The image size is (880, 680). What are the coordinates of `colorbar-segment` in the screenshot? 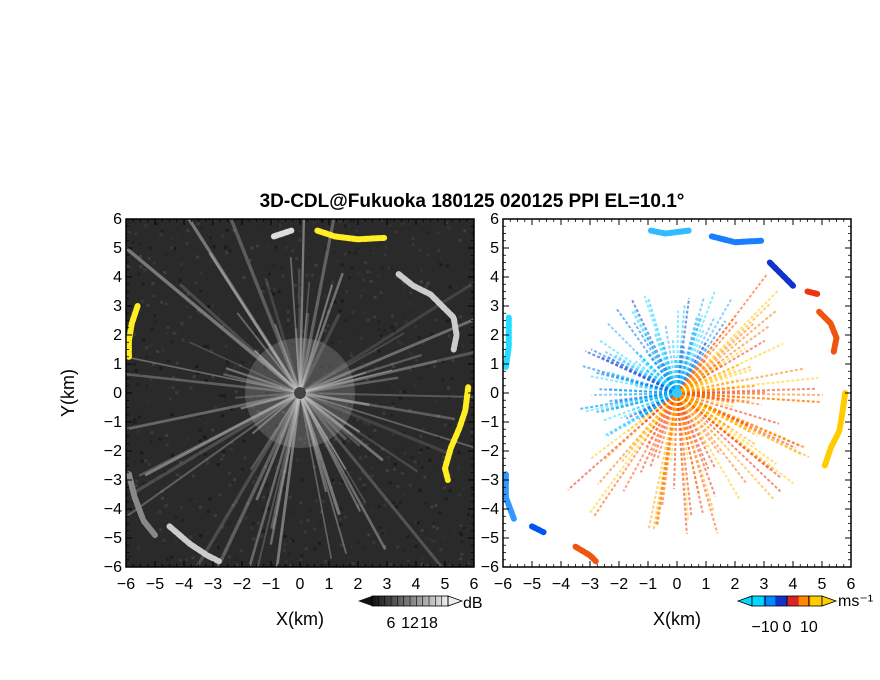 It's located at (769, 601).